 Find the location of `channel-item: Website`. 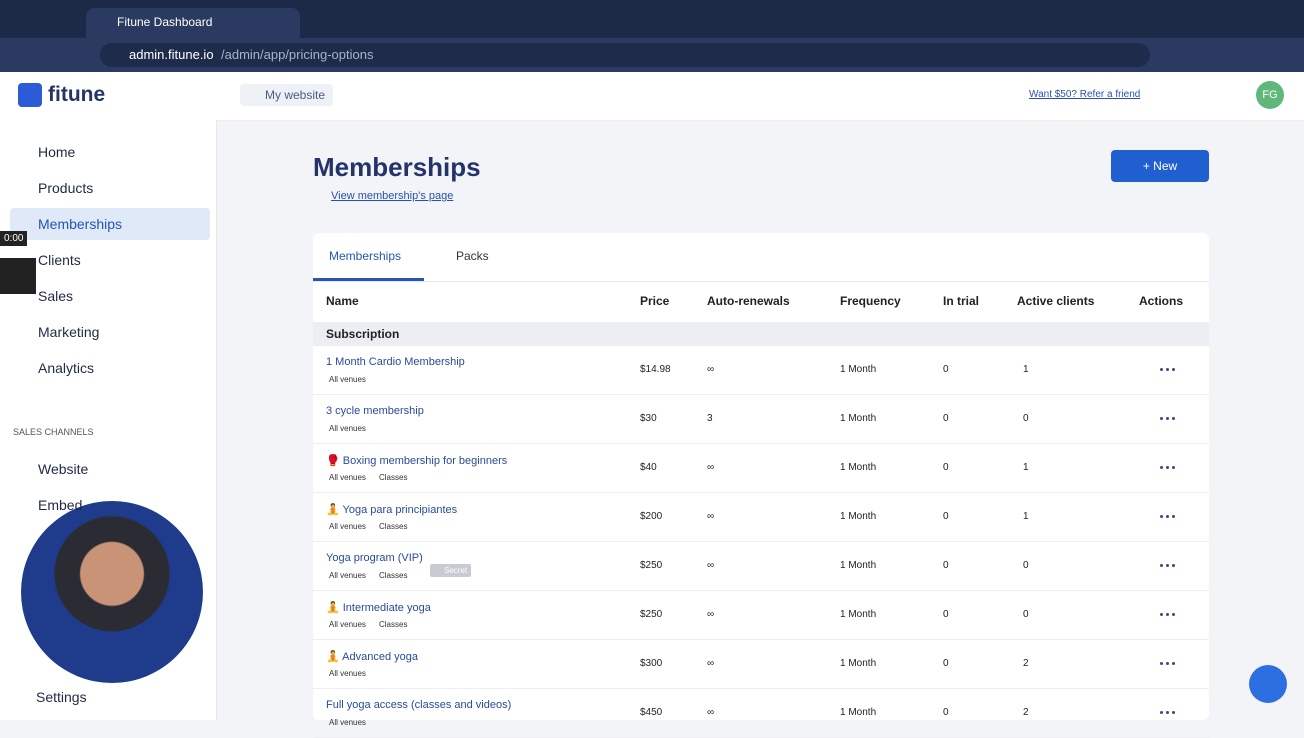

channel-item: Website is located at coordinates (63, 469).